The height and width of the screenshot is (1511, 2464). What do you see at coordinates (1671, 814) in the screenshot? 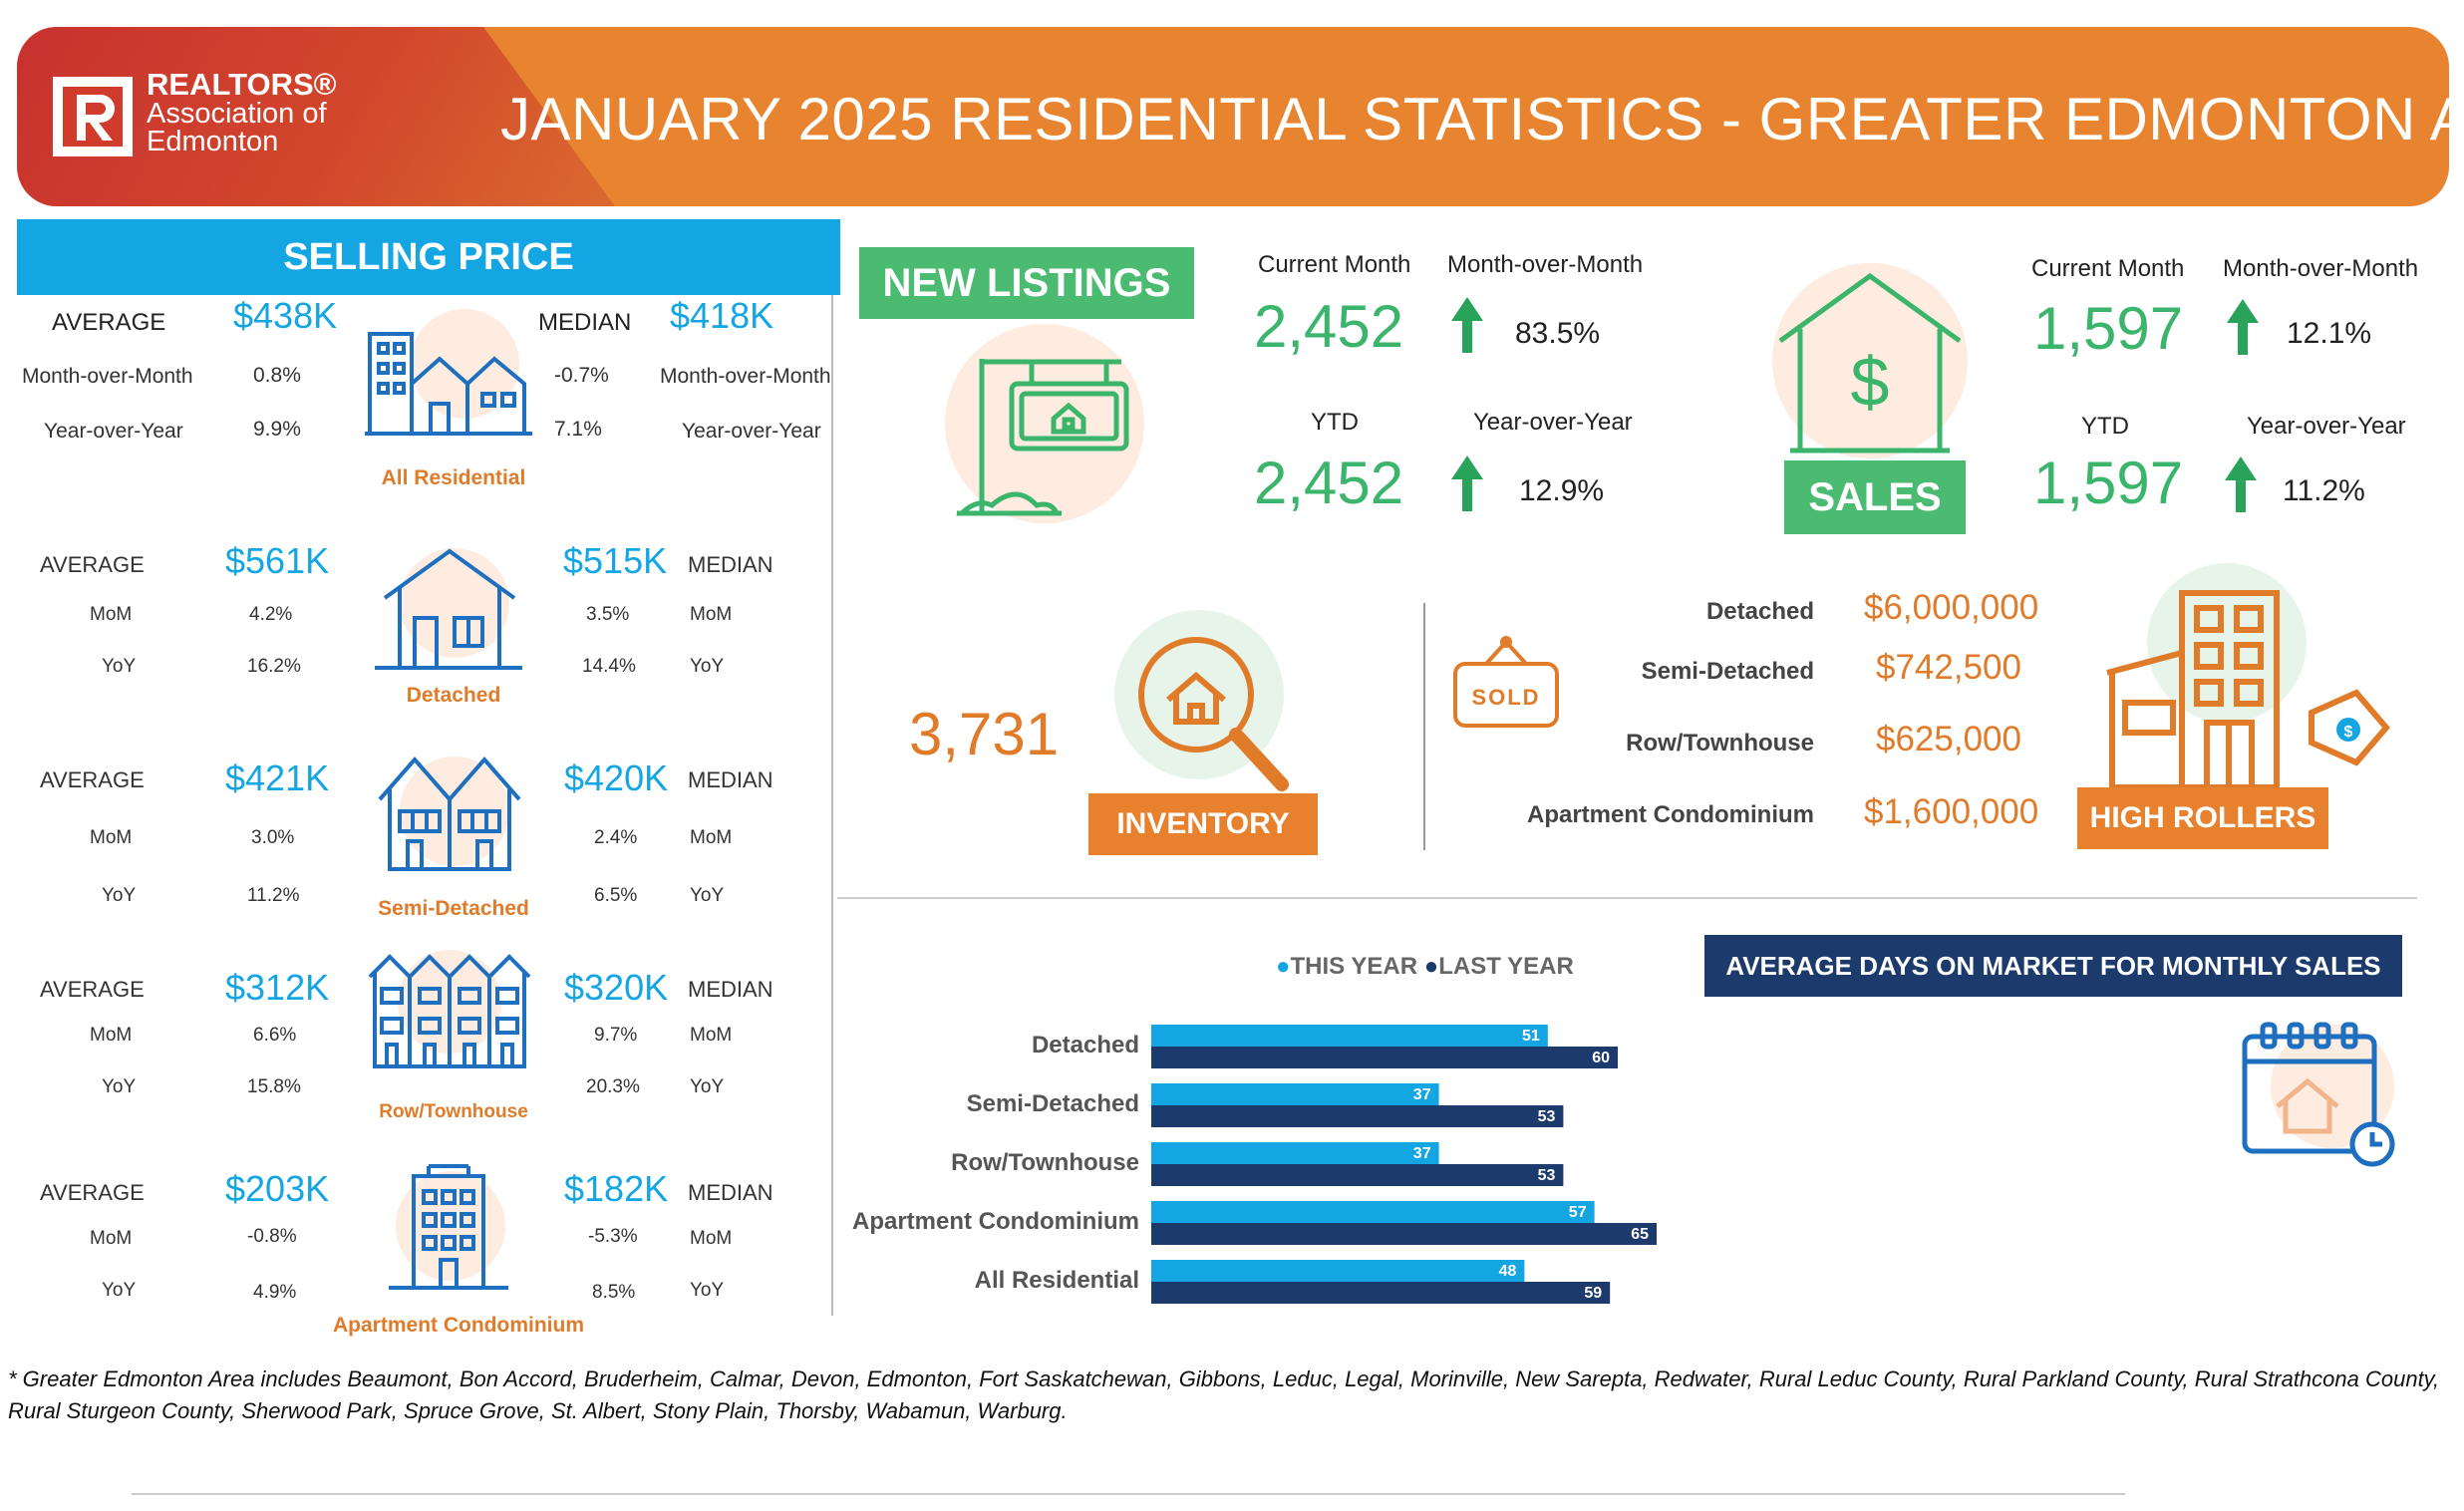
I see `hr-apt-label: Apartment Condominium` at bounding box center [1671, 814].